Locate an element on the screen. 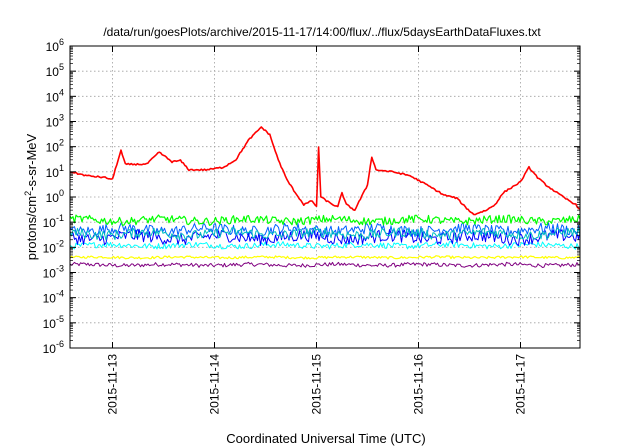 This screenshot has height=448, width=640. y-tick-label: 10⁻³ is located at coordinates (53, 272).